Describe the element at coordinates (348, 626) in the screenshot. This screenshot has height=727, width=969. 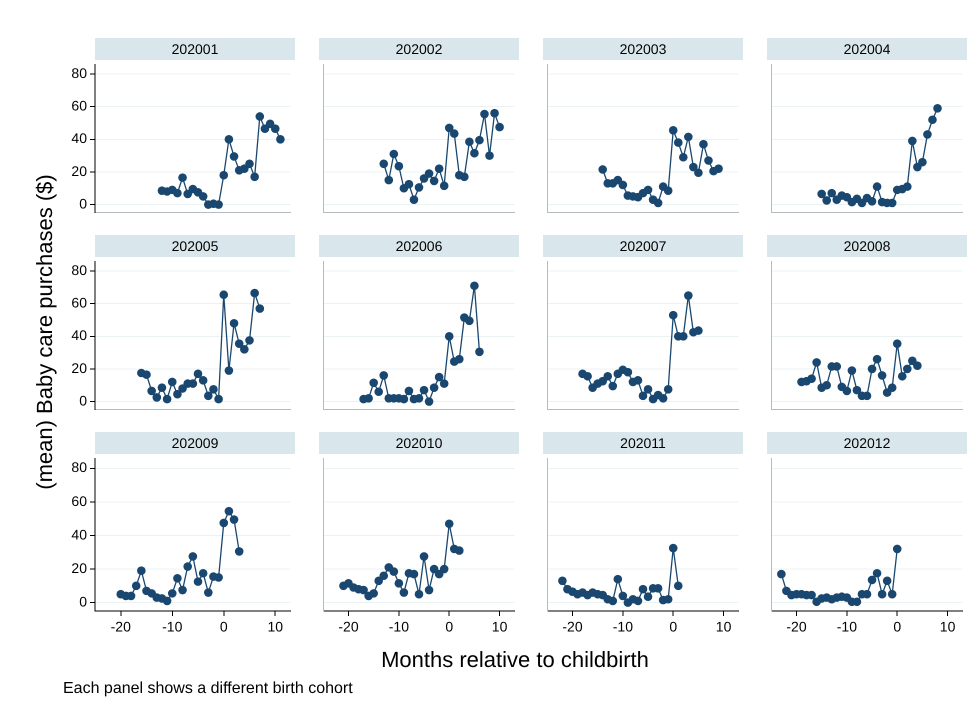
I see `x-tick-label: -20` at that location.